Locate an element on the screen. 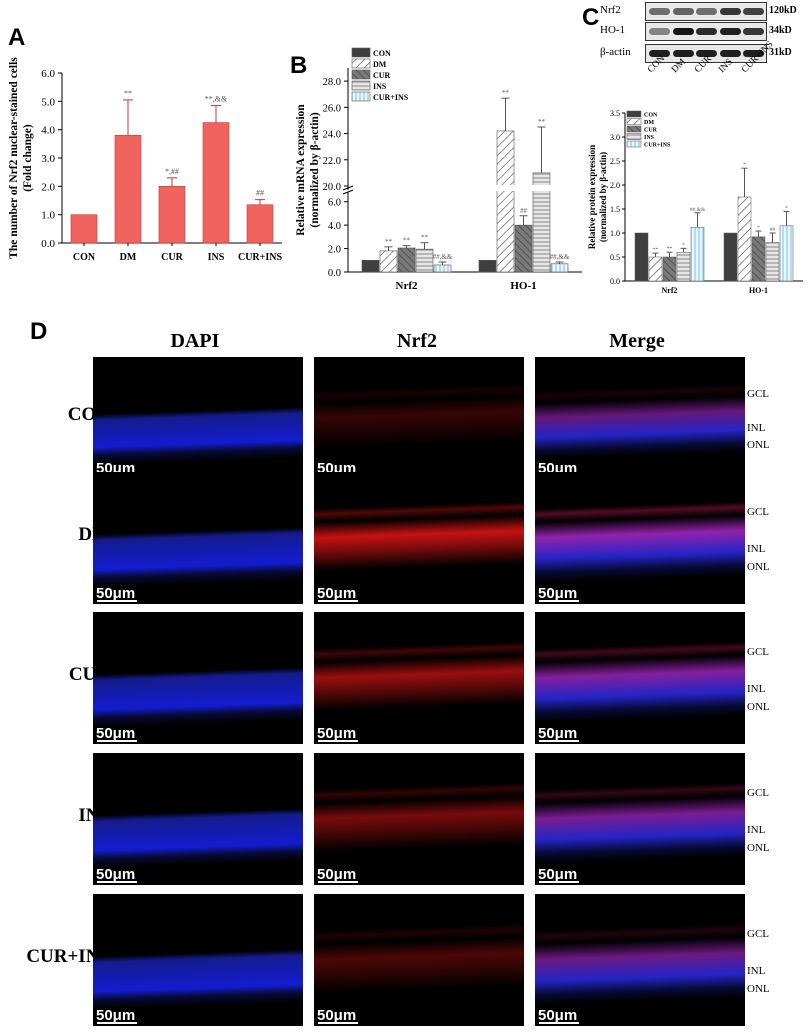 This screenshot has height=1035, width=809. column-title-merge: Merge is located at coordinates (637, 341).